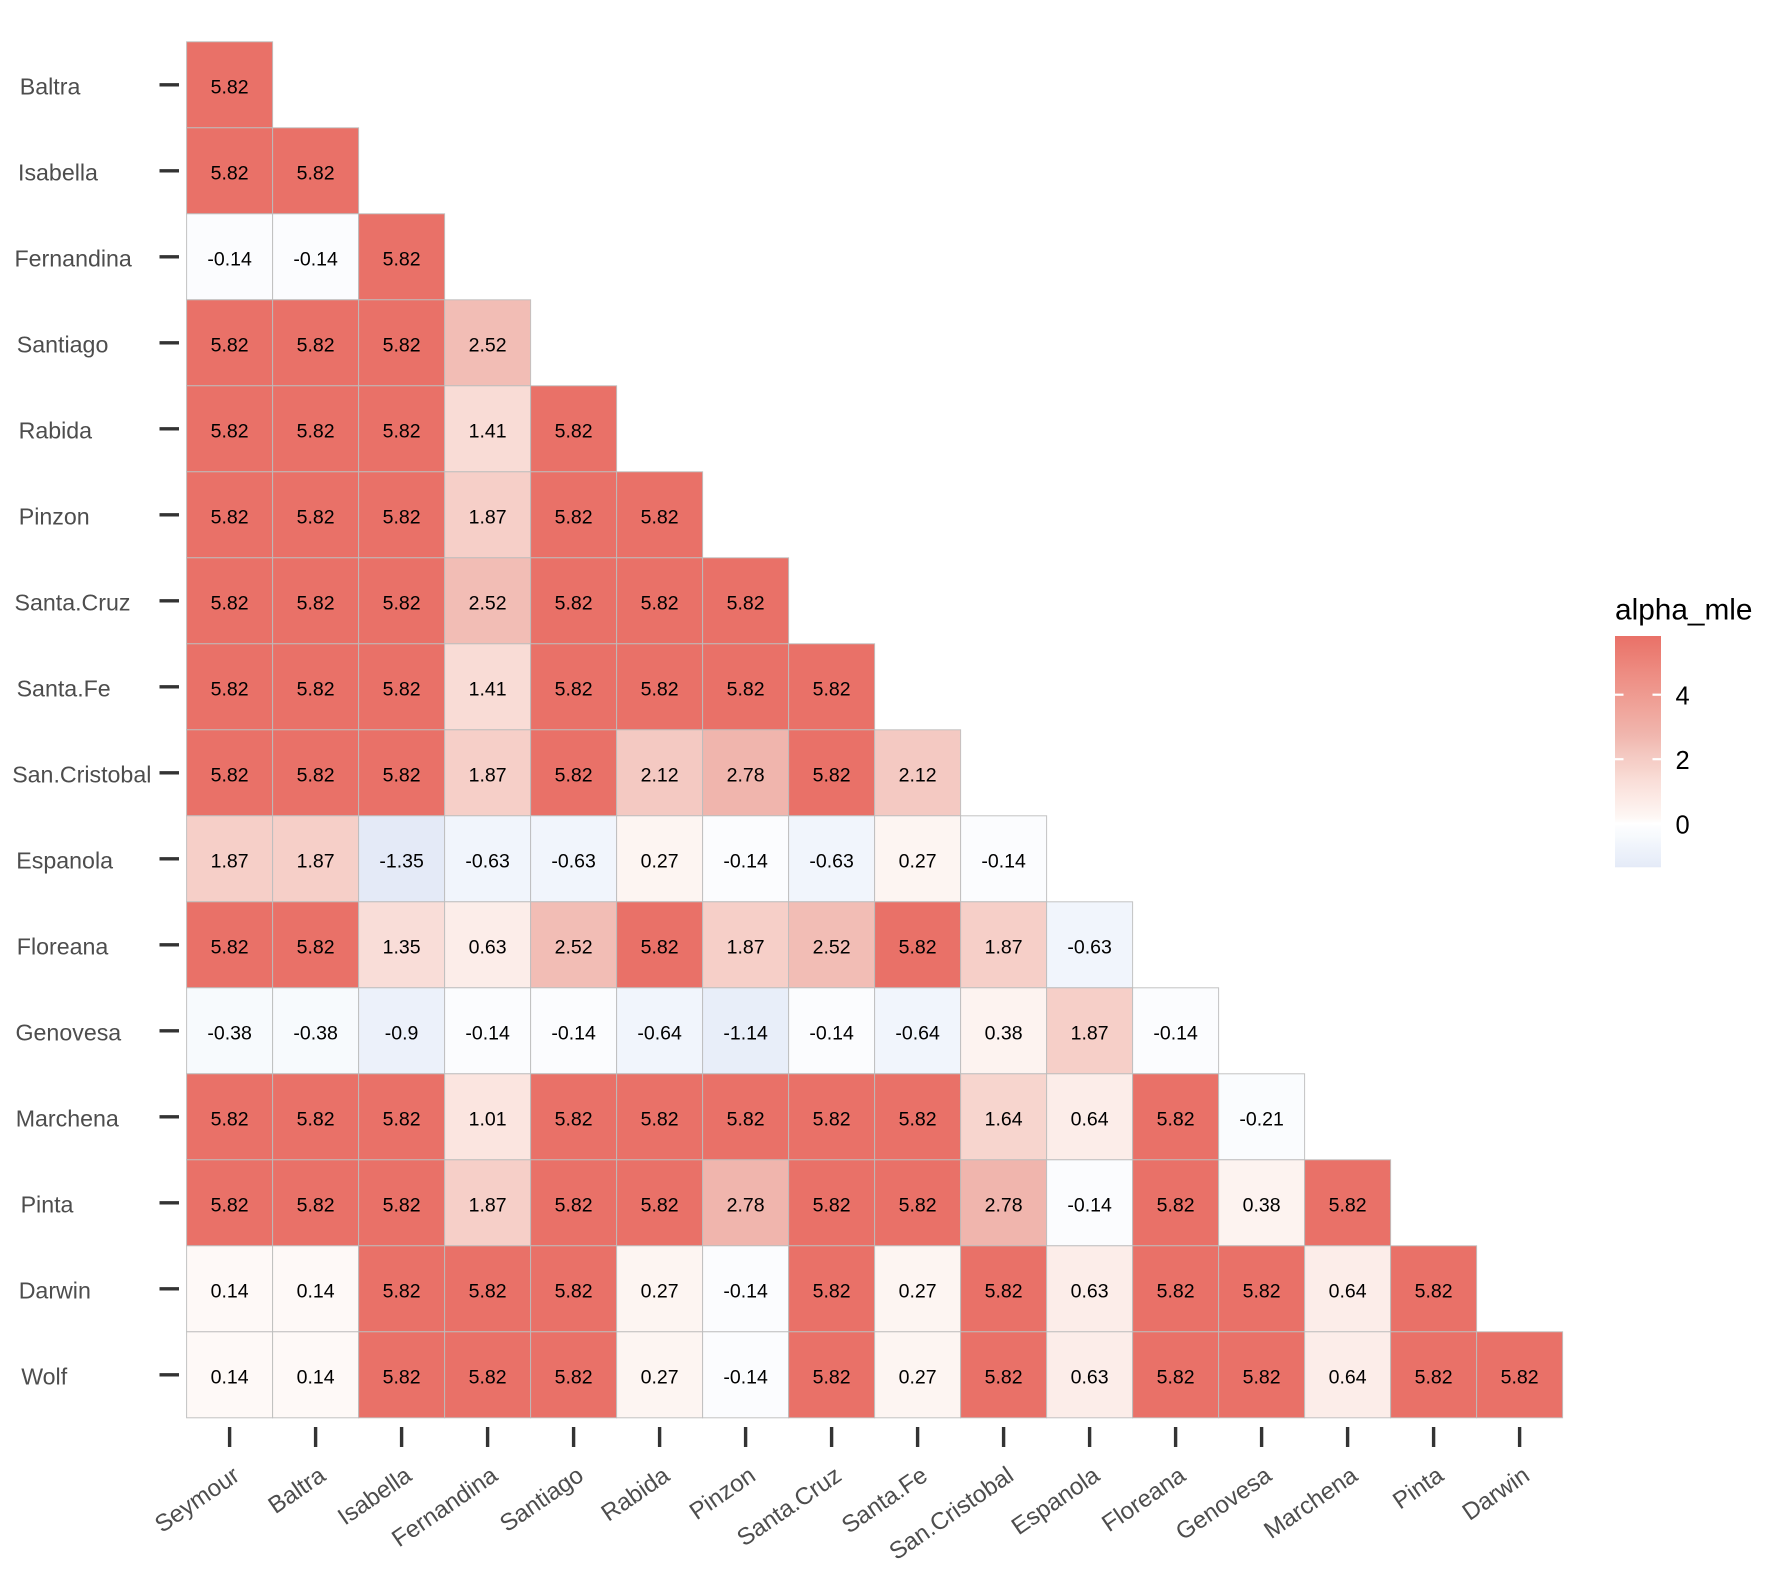 The image size is (1772, 1584). What do you see at coordinates (63, 946) in the screenshot?
I see `svg-text: Floreana` at bounding box center [63, 946].